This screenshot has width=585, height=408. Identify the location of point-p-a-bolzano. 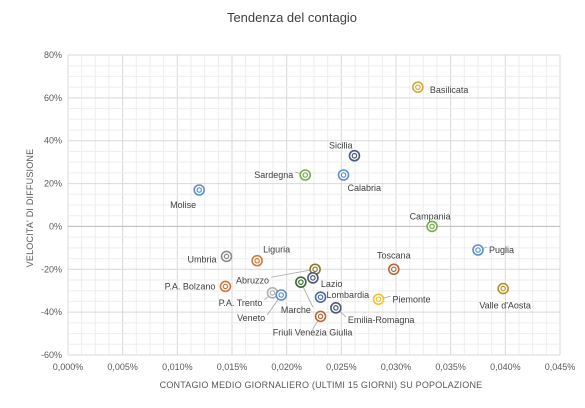
(225, 286).